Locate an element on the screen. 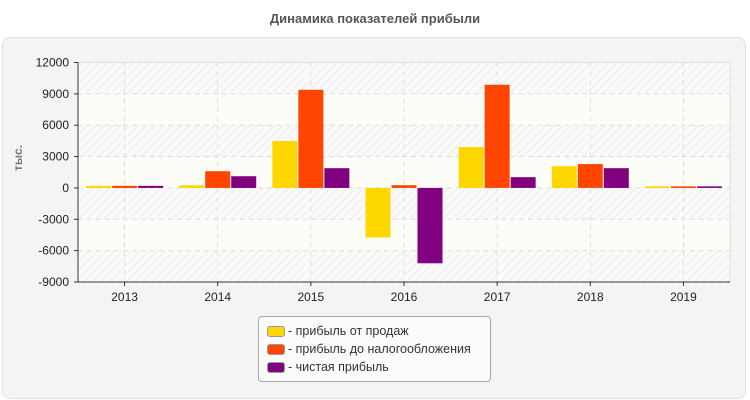  legend-label: - прибыль от продаж is located at coordinates (348, 331).